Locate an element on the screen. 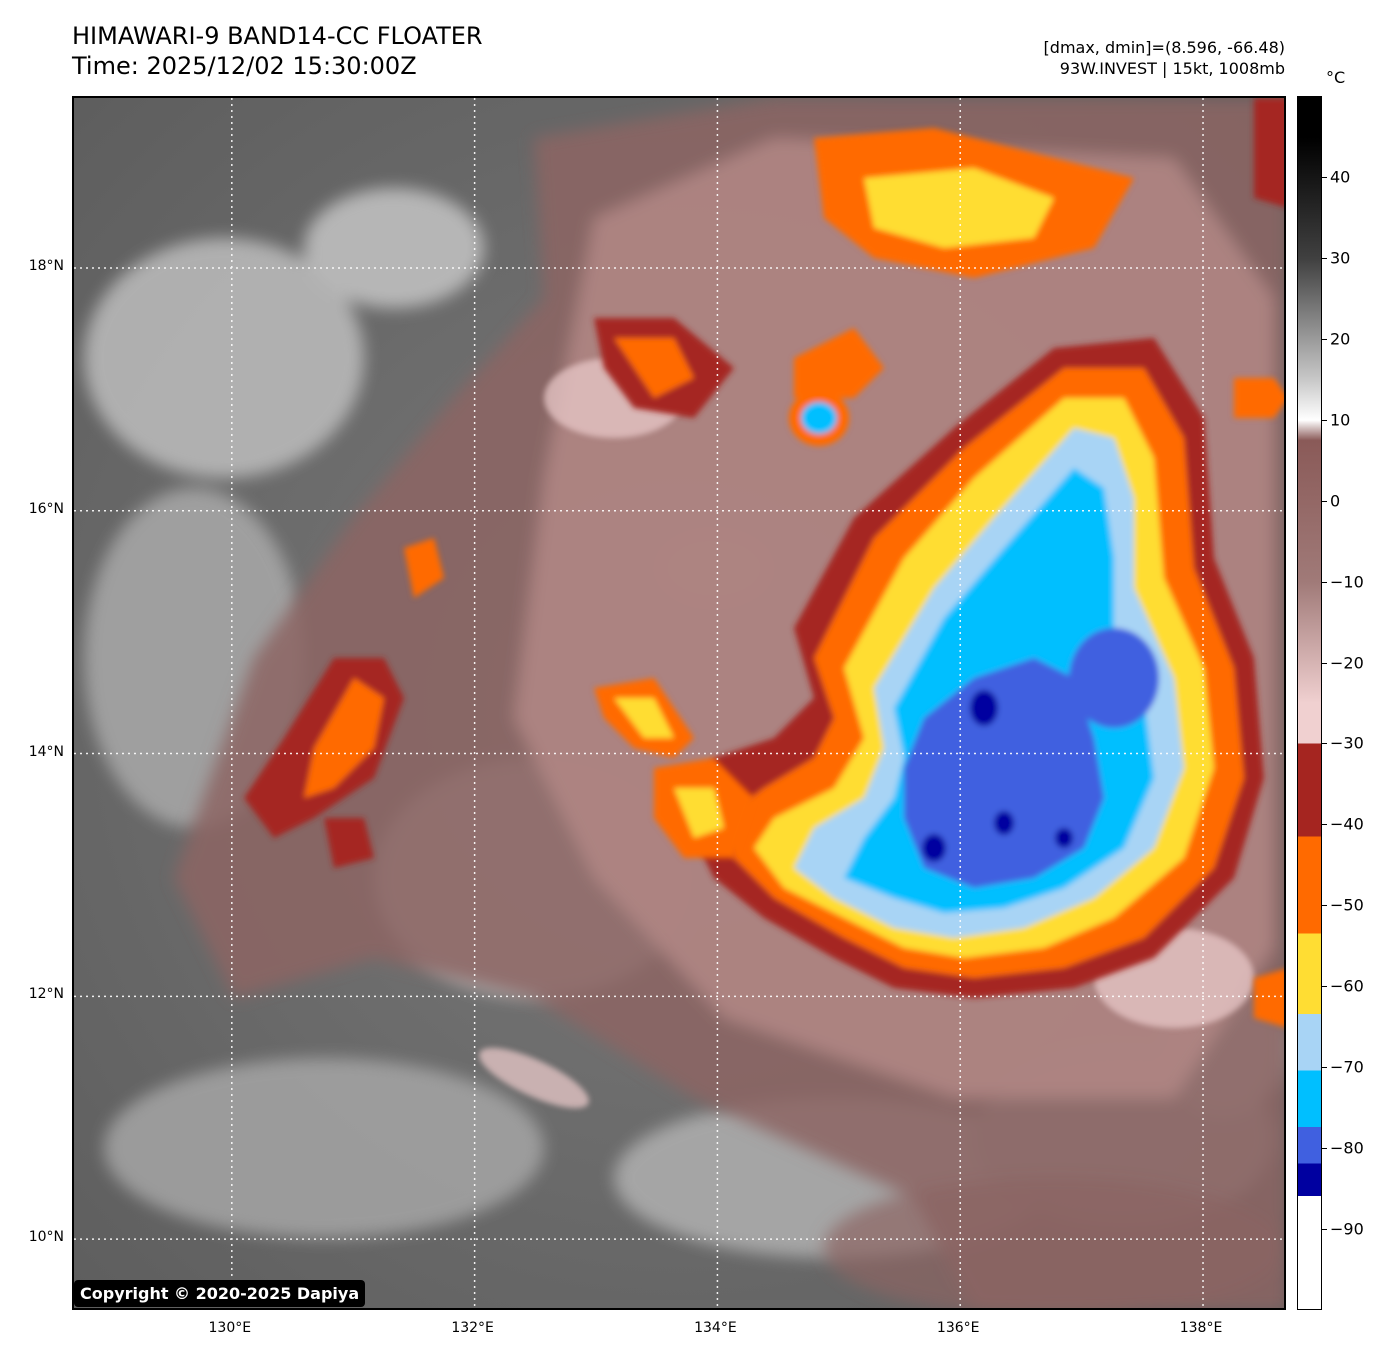 The width and height of the screenshot is (1390, 1359). colorbar-tick-label: −10 is located at coordinates (1347, 582).